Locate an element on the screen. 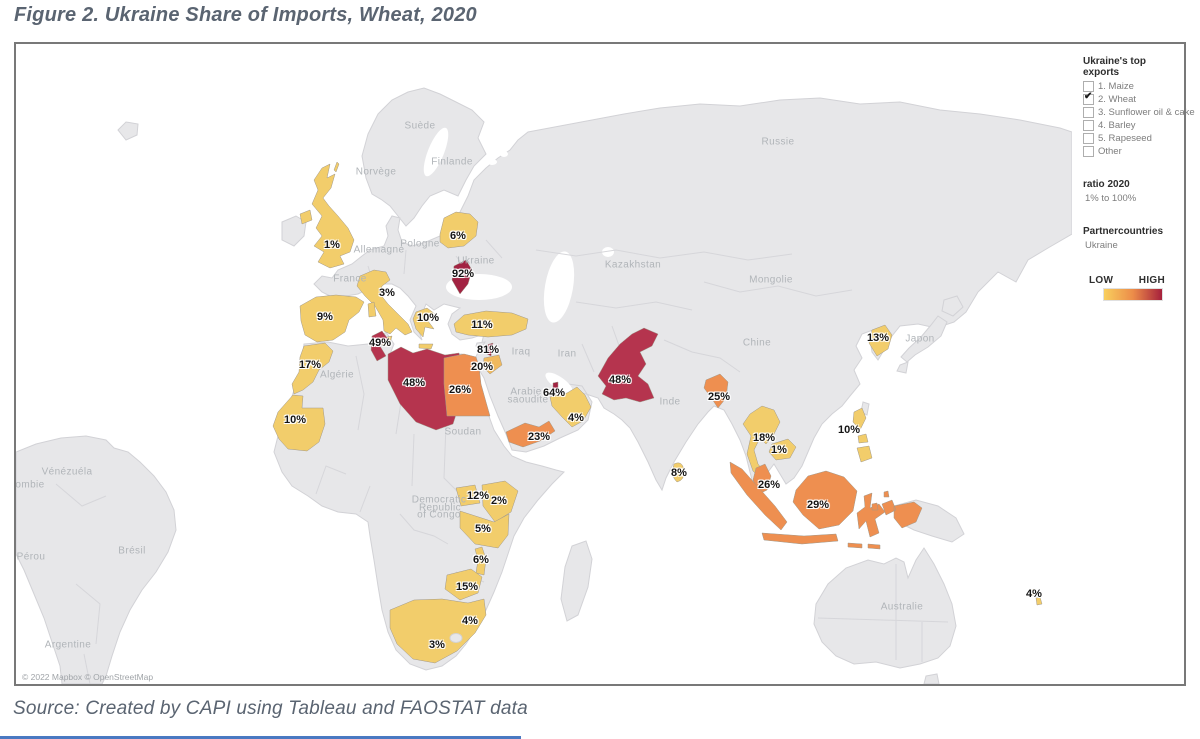 The image size is (1200, 739). land-scandinavia is located at coordinates (424, 157).